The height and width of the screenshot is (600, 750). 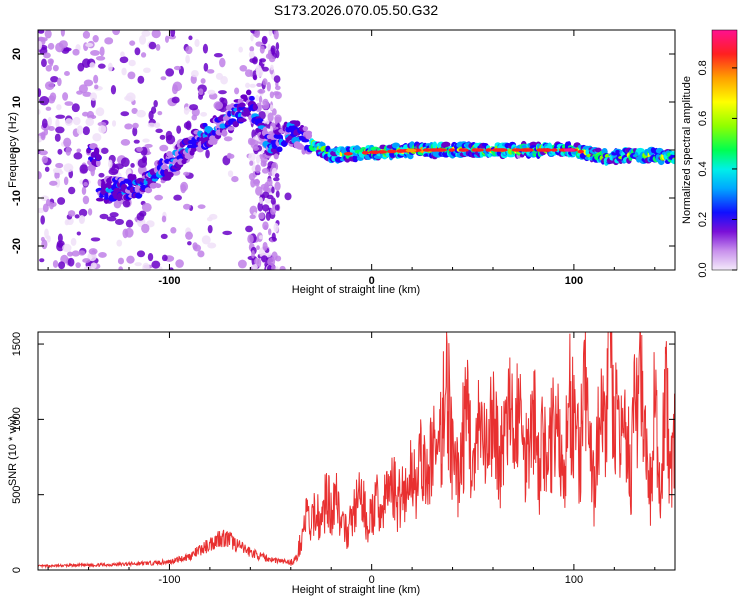 I want to click on spectrogram-x-axis-title: Height of straight line (km), so click(x=356, y=290).